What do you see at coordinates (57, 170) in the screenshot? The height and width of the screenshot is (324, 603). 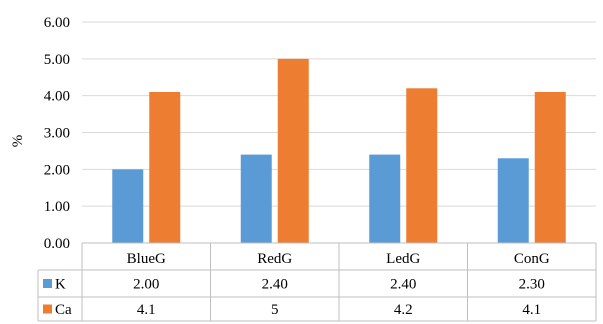 I see `y-tick-label: 2.00` at bounding box center [57, 170].